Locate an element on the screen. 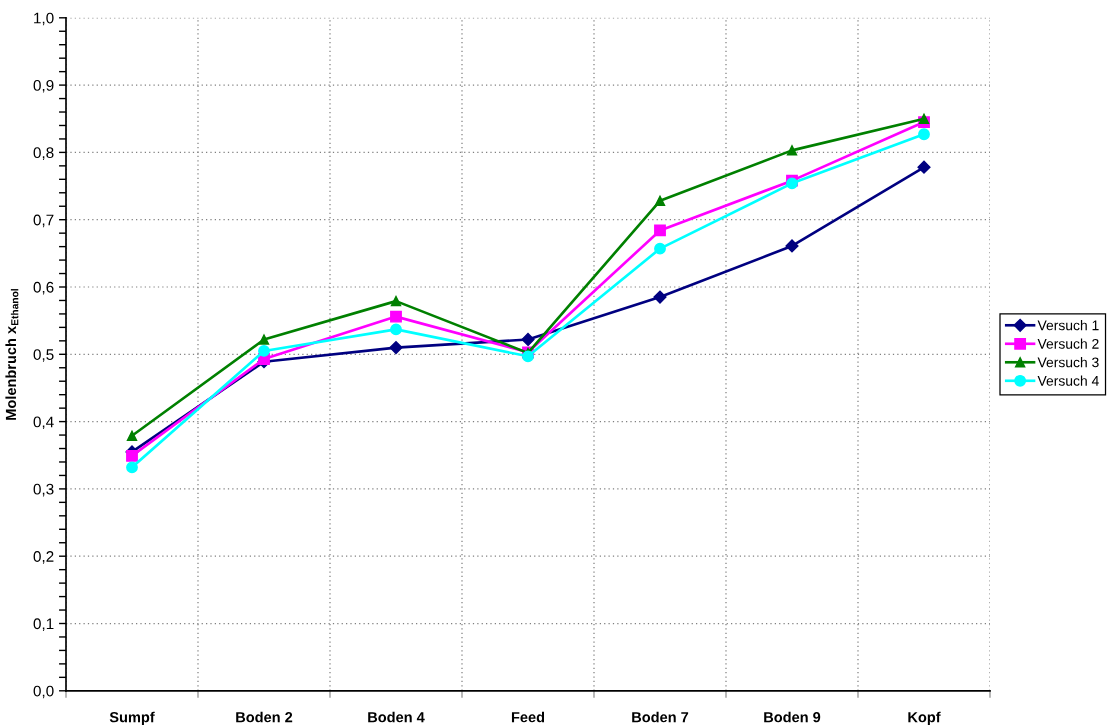  legend-label: Versuch 3 is located at coordinates (1068, 362).